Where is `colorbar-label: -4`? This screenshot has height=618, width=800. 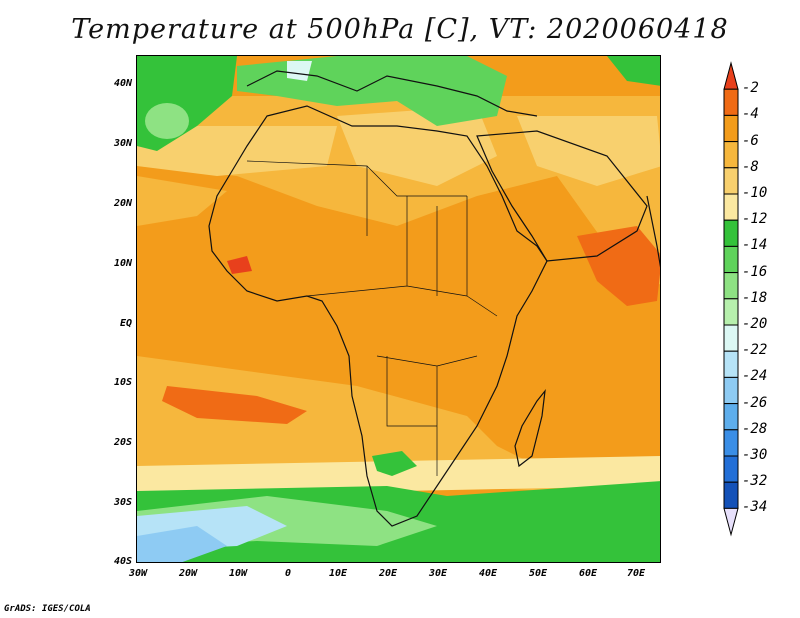 colorbar-label: -4 is located at coordinates (750, 114).